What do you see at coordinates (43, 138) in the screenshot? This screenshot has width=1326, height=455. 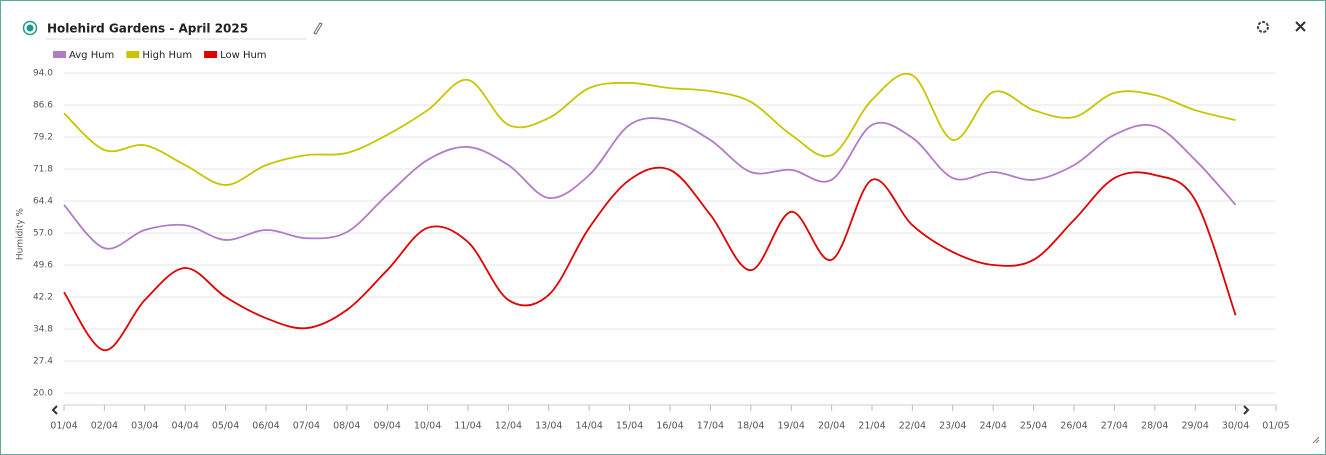 I see `y-tick-label: 79.2` at bounding box center [43, 138].